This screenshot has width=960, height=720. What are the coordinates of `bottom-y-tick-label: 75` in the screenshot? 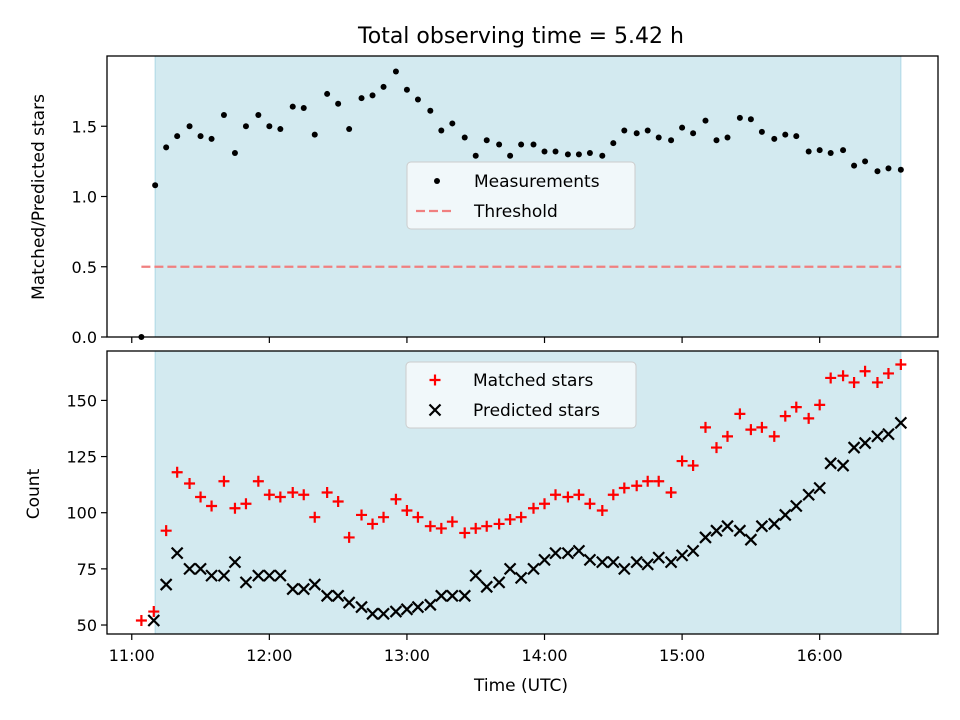 It's located at (87, 569).